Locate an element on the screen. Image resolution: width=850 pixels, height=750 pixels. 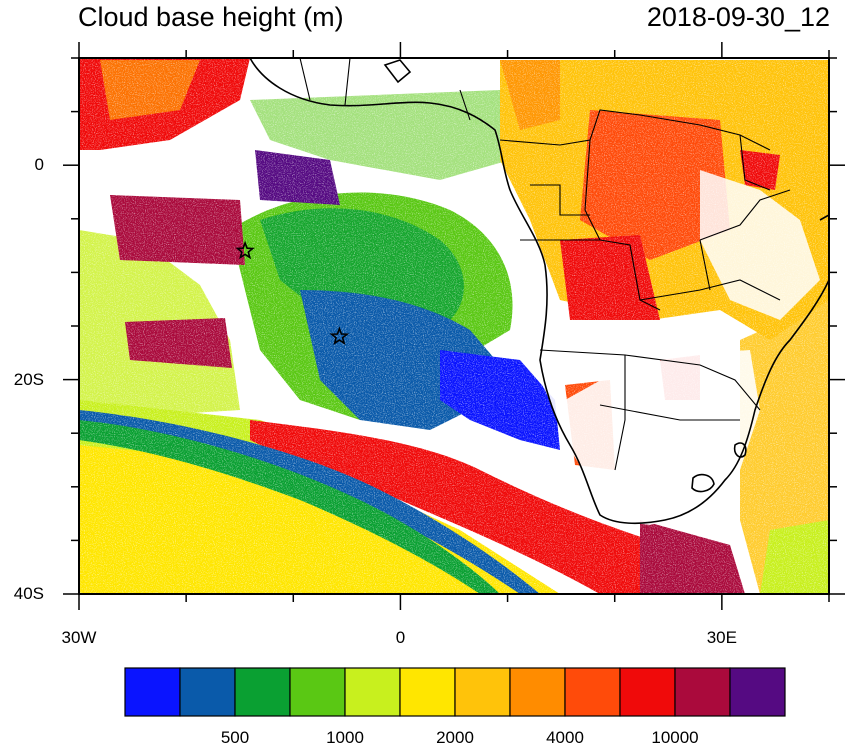
colorbar-tick-label: 1000 is located at coordinates (345, 737).